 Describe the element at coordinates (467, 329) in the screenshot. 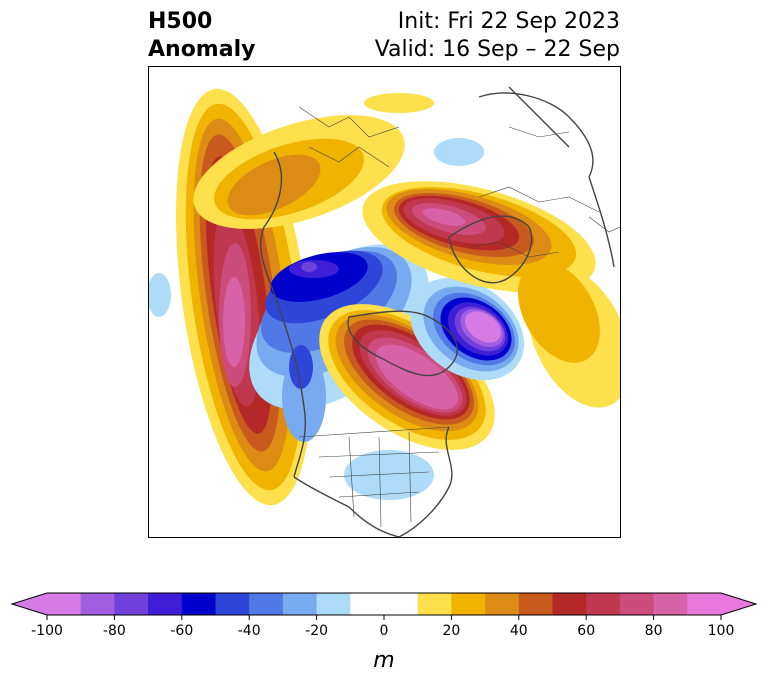

I see `trough-greenland` at that location.